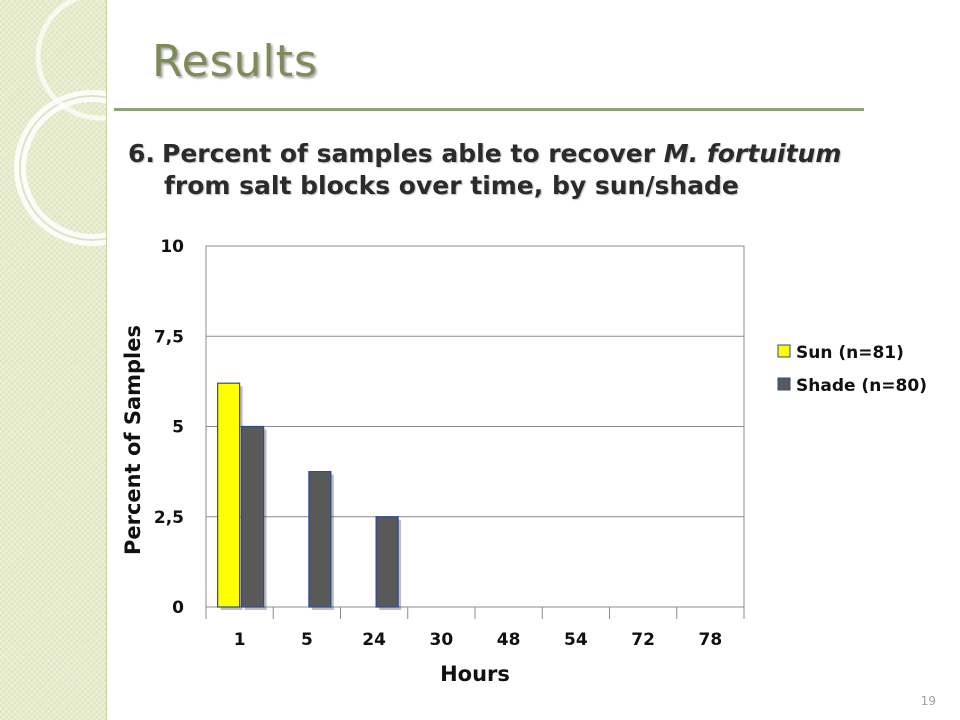  What do you see at coordinates (442, 640) in the screenshot?
I see `x-tick-label: 30` at bounding box center [442, 640].